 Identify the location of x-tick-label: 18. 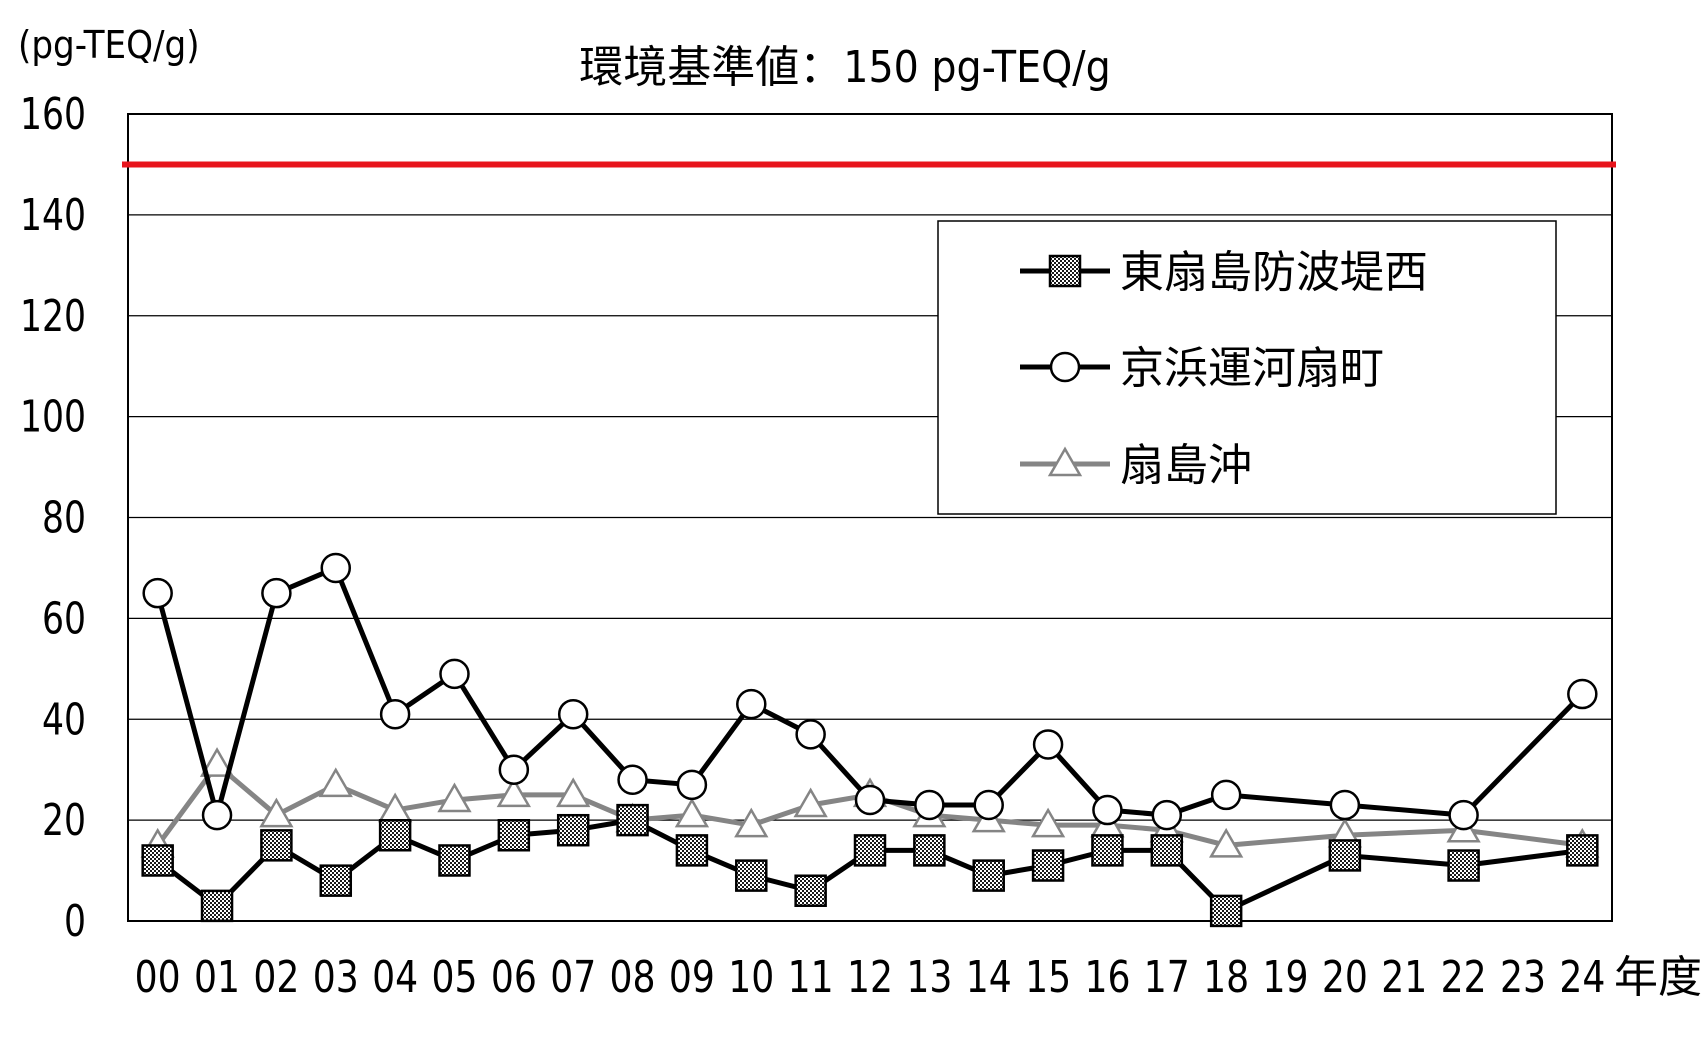
(1226, 977).